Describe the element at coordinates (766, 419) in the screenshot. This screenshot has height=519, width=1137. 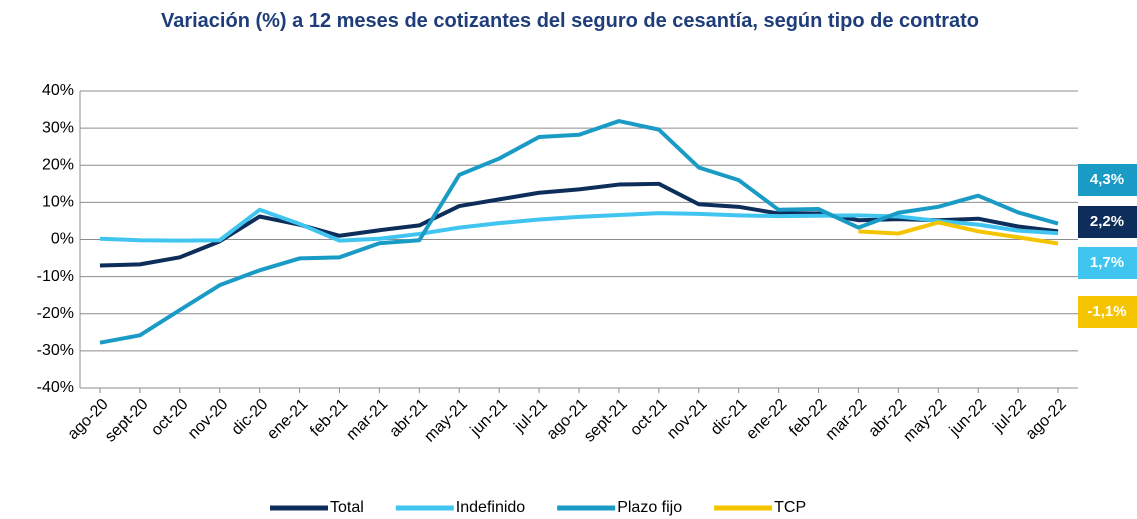
I see `x-tick-label: ene-22` at that location.